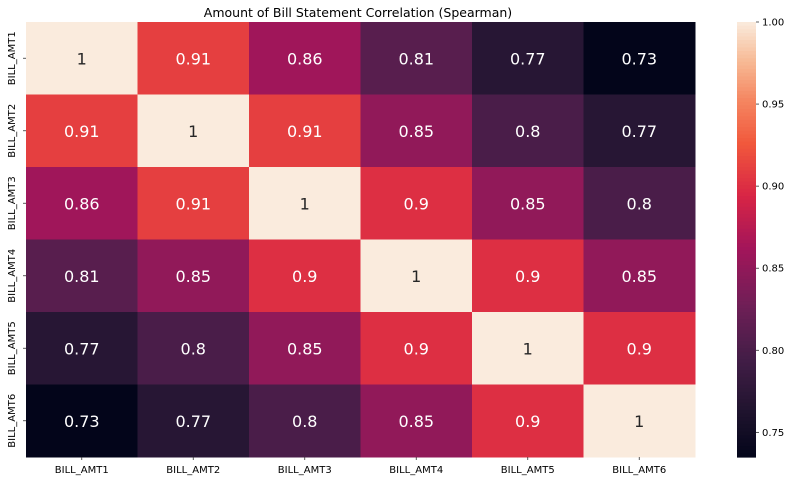 The height and width of the screenshot is (487, 794). I want to click on x-tick-label: BILL_AMT5, so click(528, 470).